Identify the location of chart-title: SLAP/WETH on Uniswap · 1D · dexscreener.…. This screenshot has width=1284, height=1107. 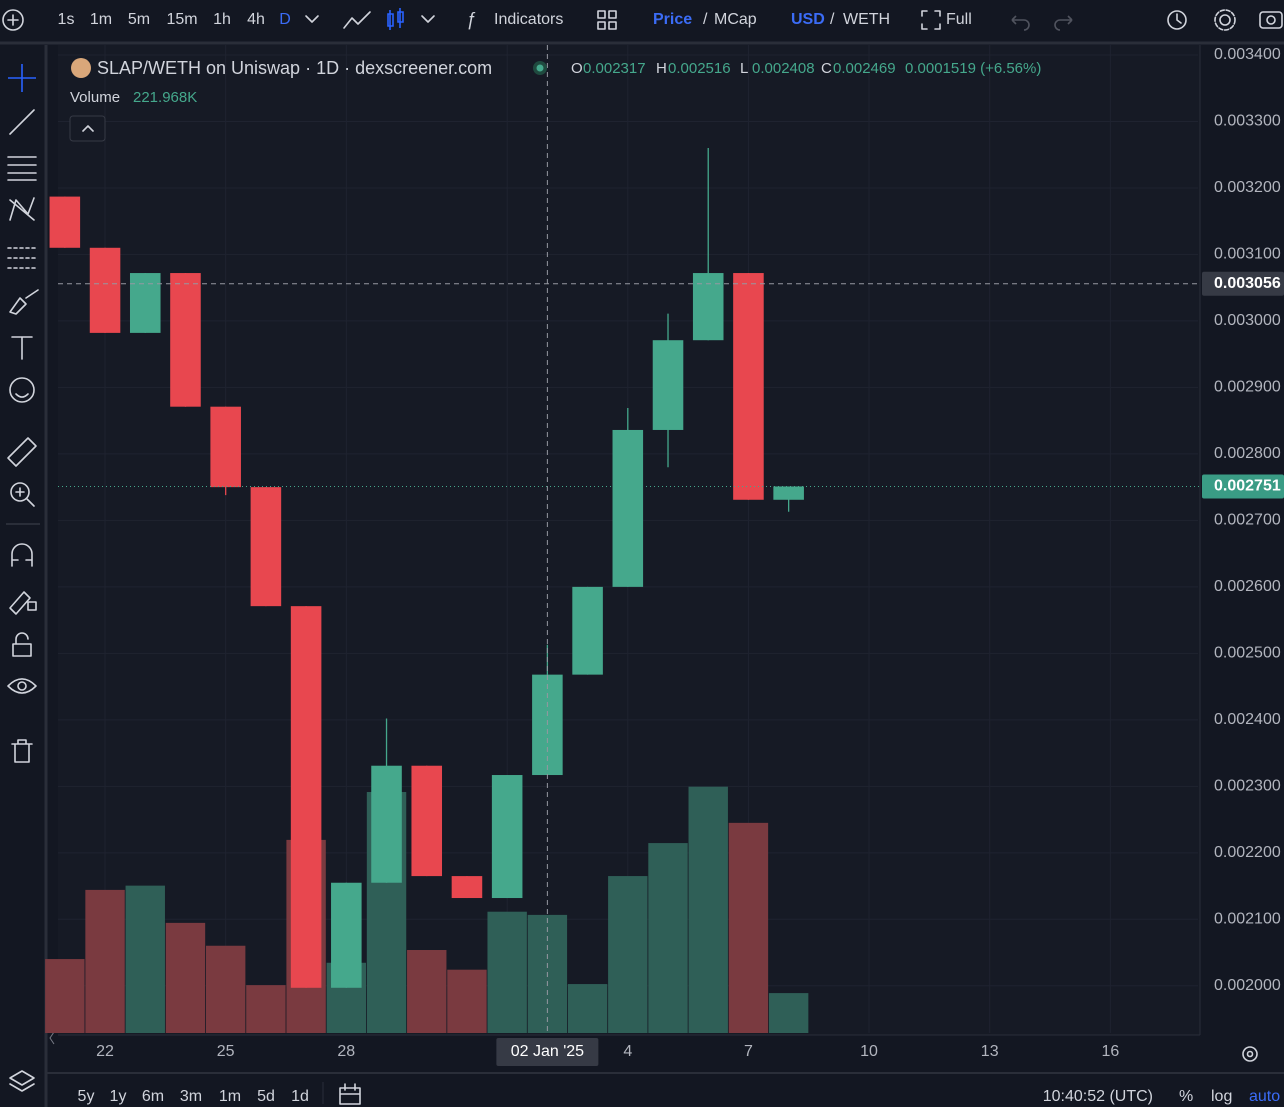
(294, 68).